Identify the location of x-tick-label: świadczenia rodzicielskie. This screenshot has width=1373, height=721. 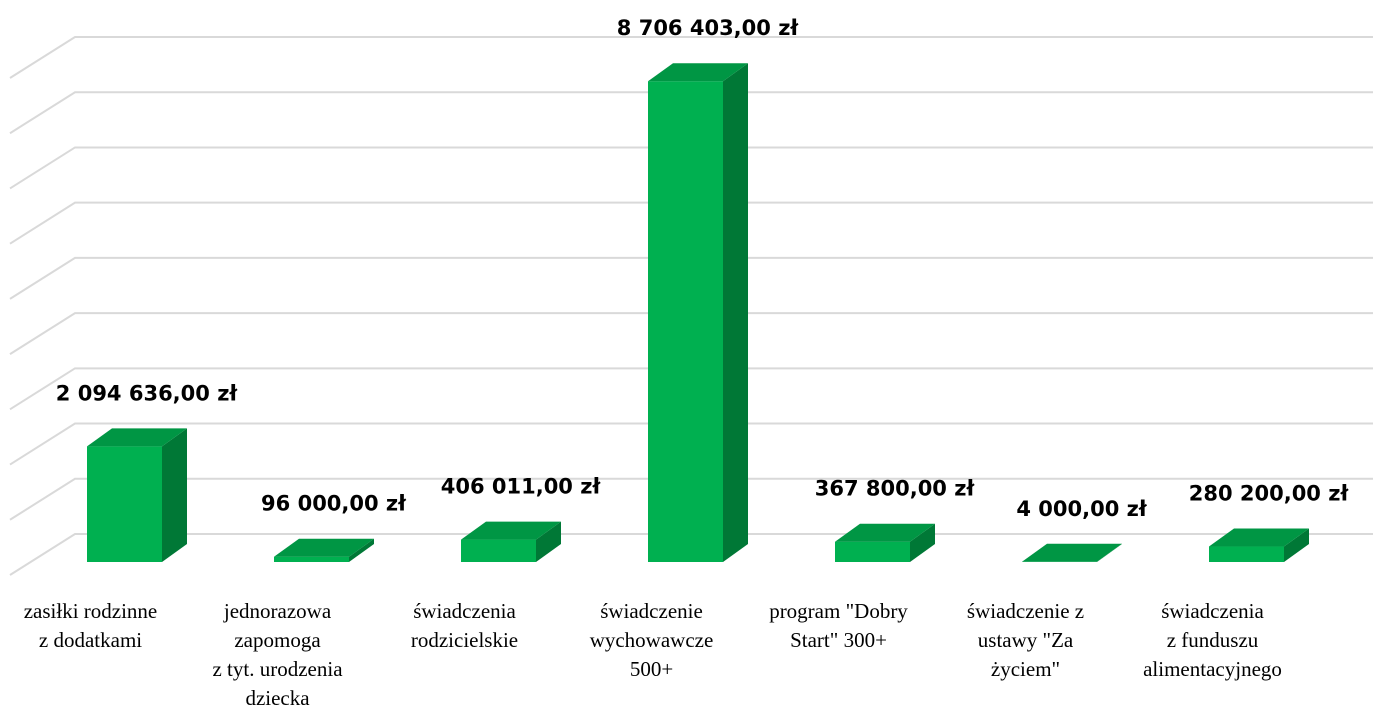
(464, 625).